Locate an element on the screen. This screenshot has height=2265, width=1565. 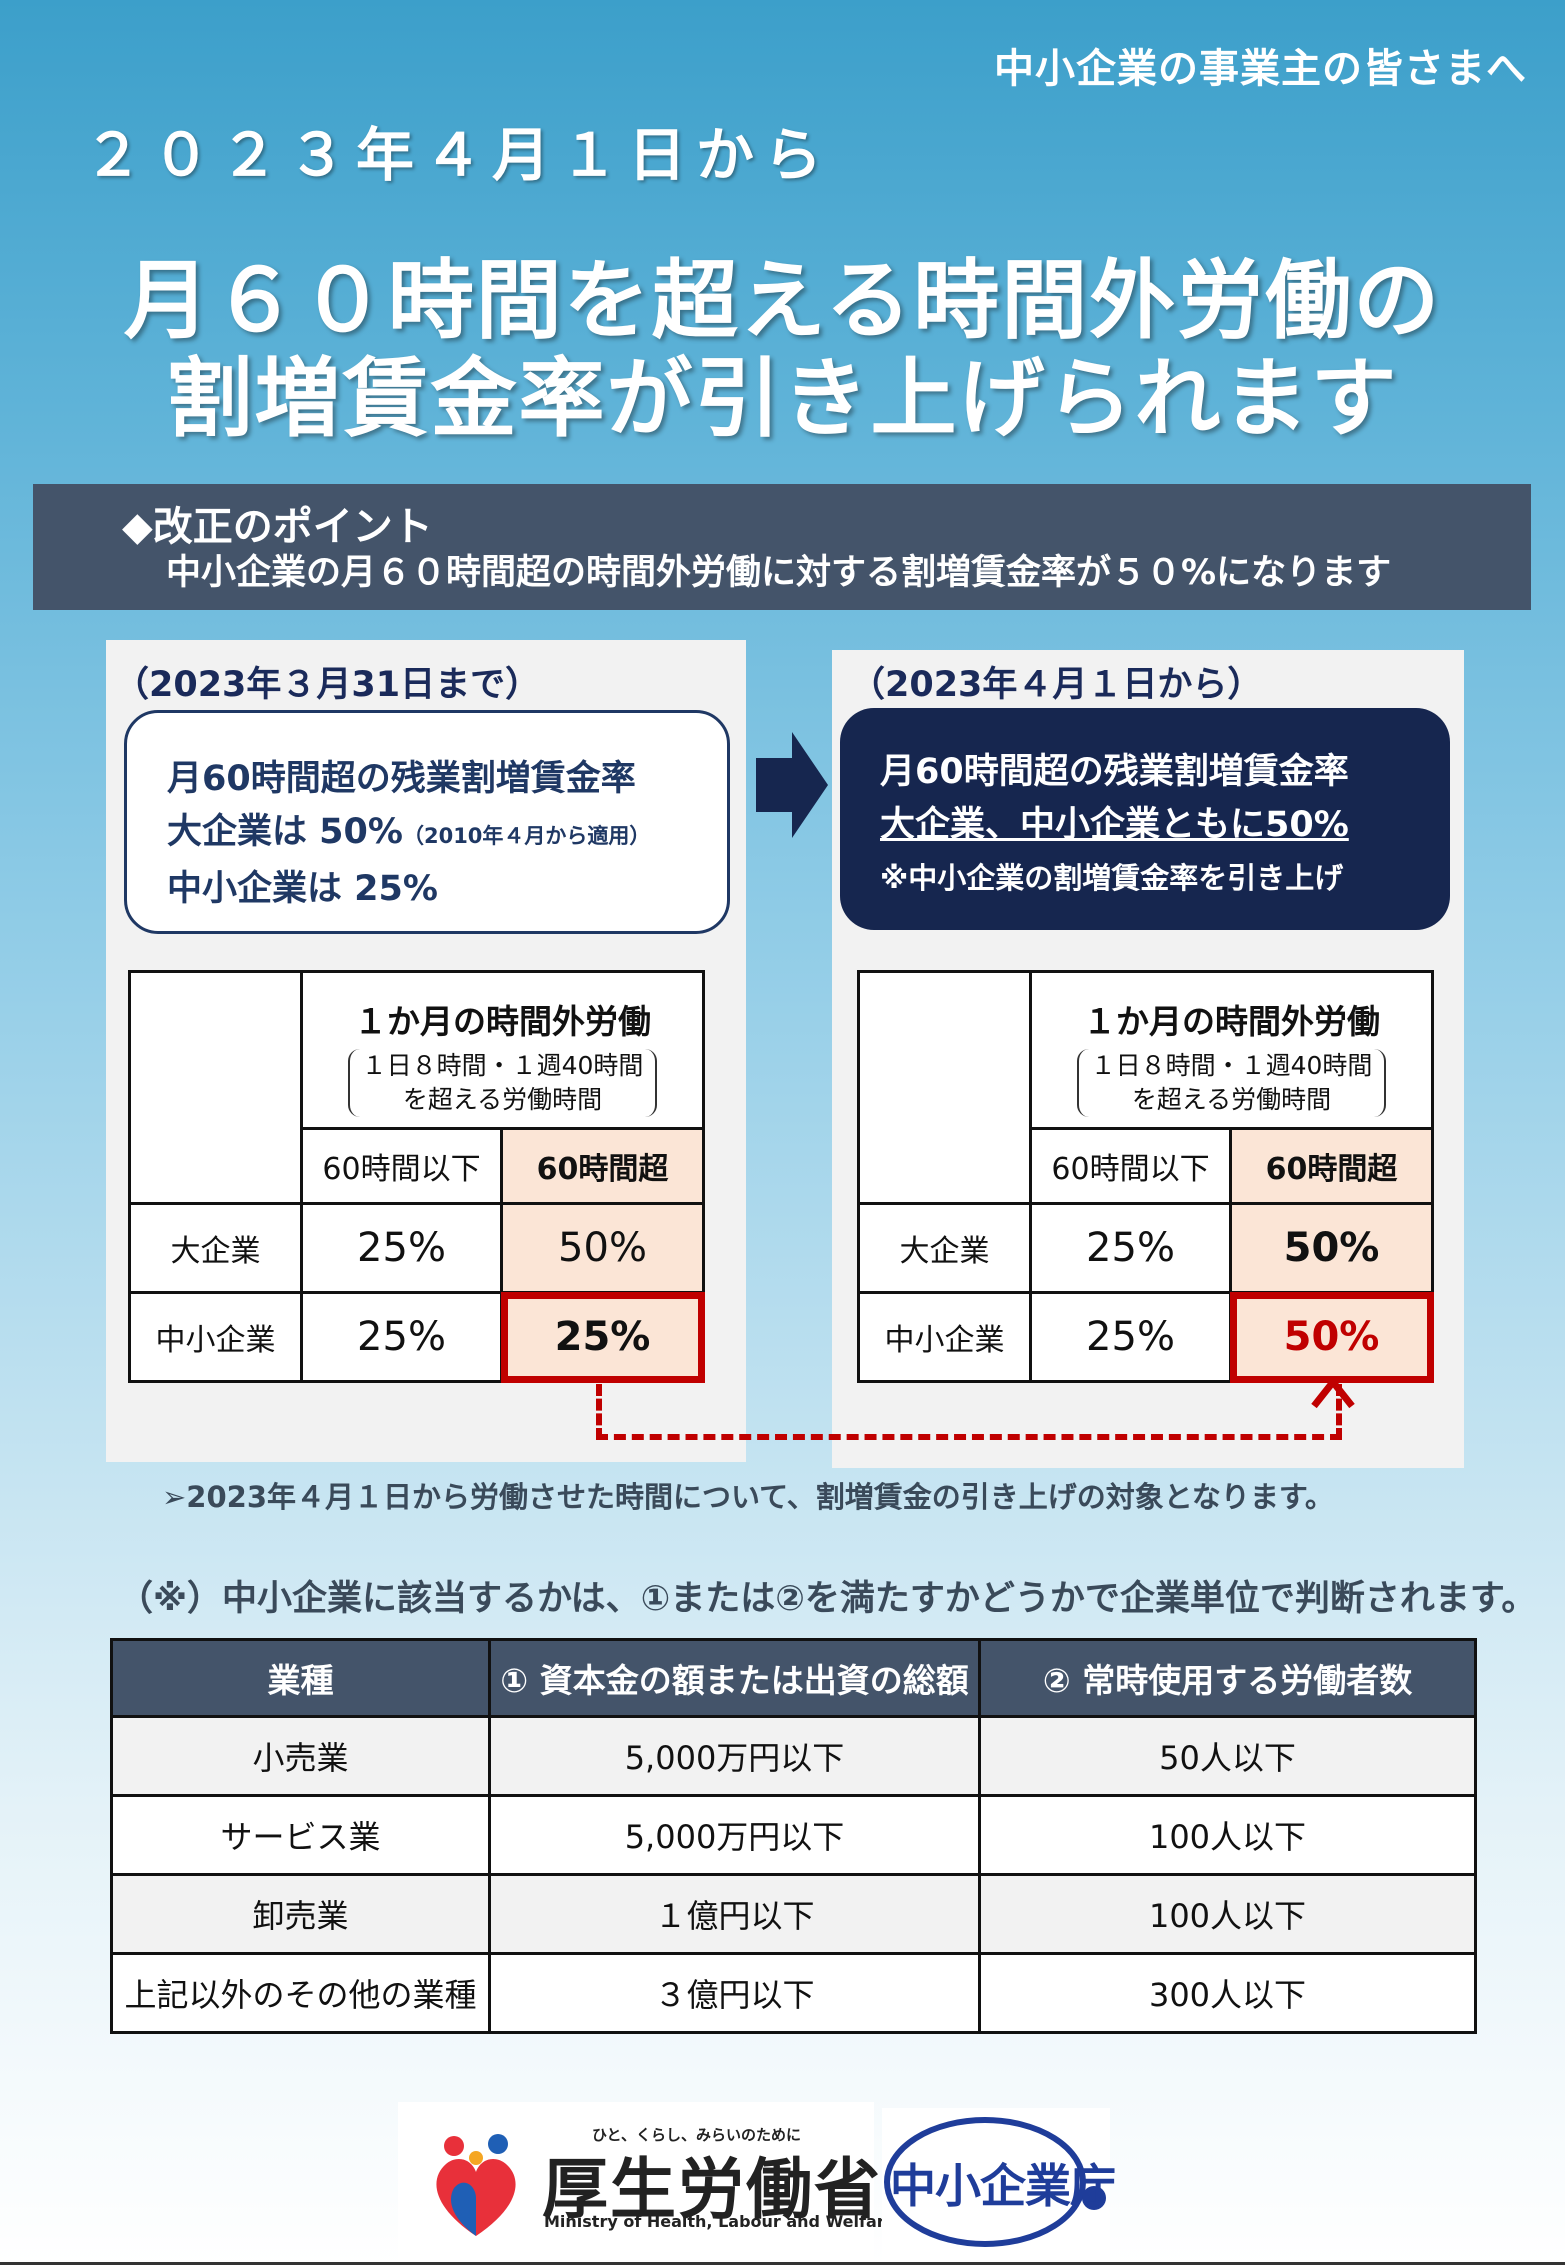
before-summary-line3: 中小企業は 25% is located at coordinates (302, 889).